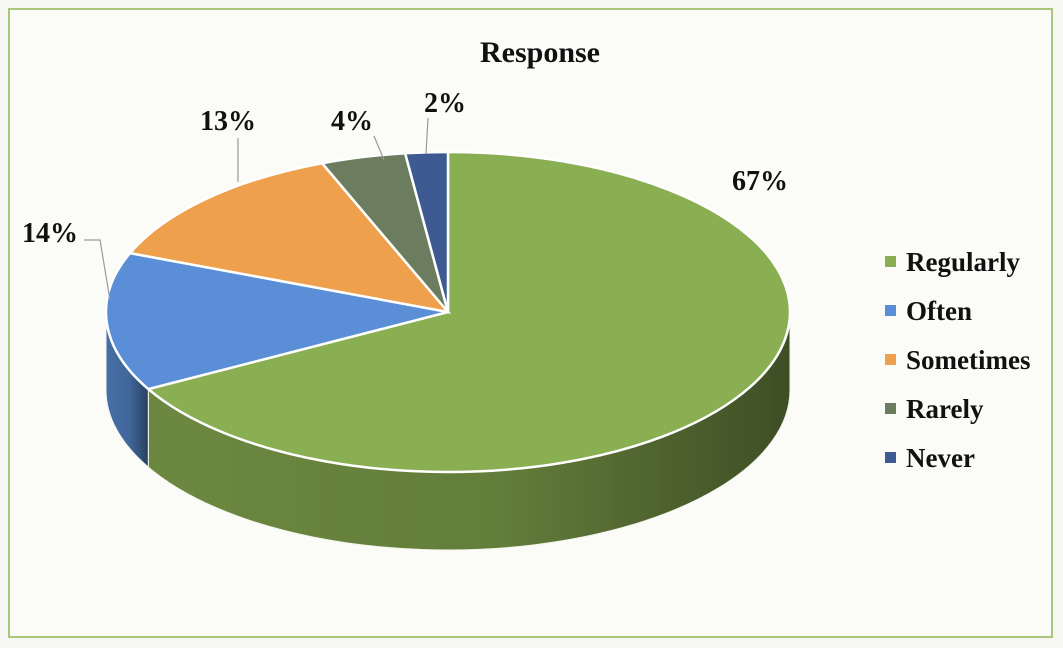  Describe the element at coordinates (445, 103) in the screenshot. I see `data-label-never: 2%` at that location.